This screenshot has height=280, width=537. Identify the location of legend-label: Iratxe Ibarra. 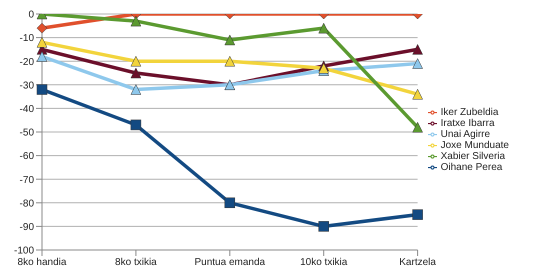
(467, 123).